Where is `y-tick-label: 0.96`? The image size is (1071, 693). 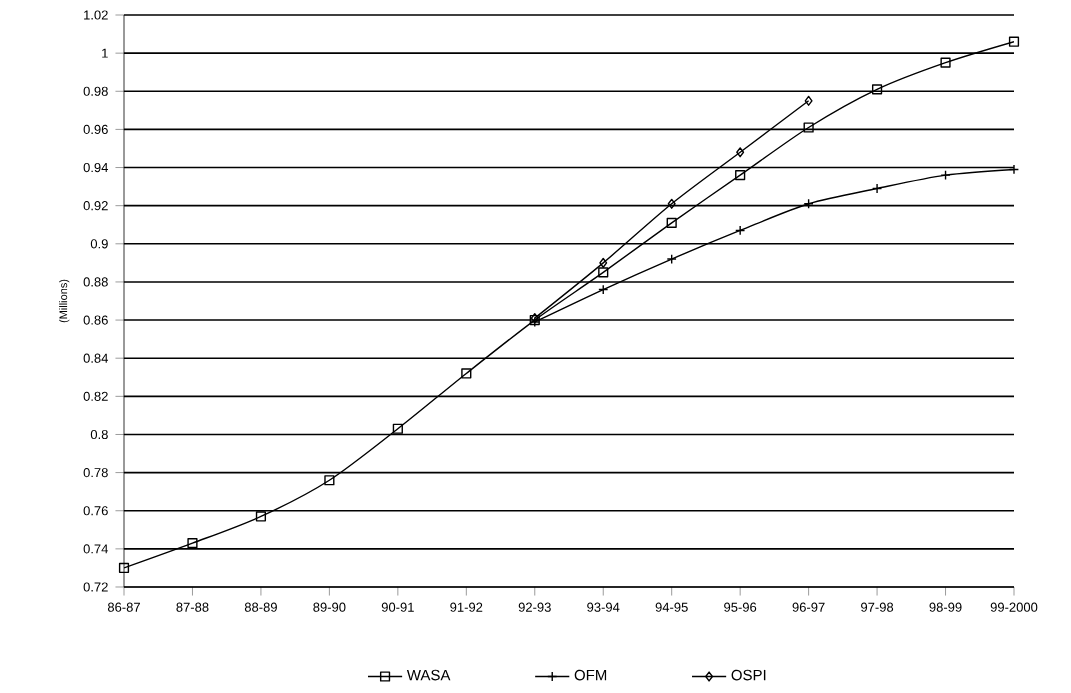 y-tick-label: 0.96 is located at coordinates (95, 129).